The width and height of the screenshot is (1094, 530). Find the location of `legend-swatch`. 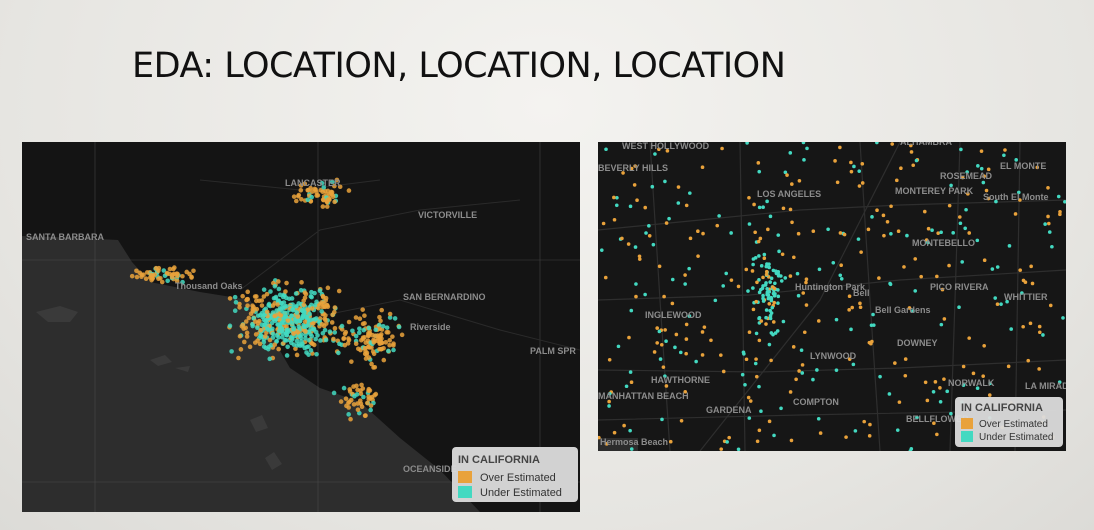

legend-swatch is located at coordinates (967, 436).